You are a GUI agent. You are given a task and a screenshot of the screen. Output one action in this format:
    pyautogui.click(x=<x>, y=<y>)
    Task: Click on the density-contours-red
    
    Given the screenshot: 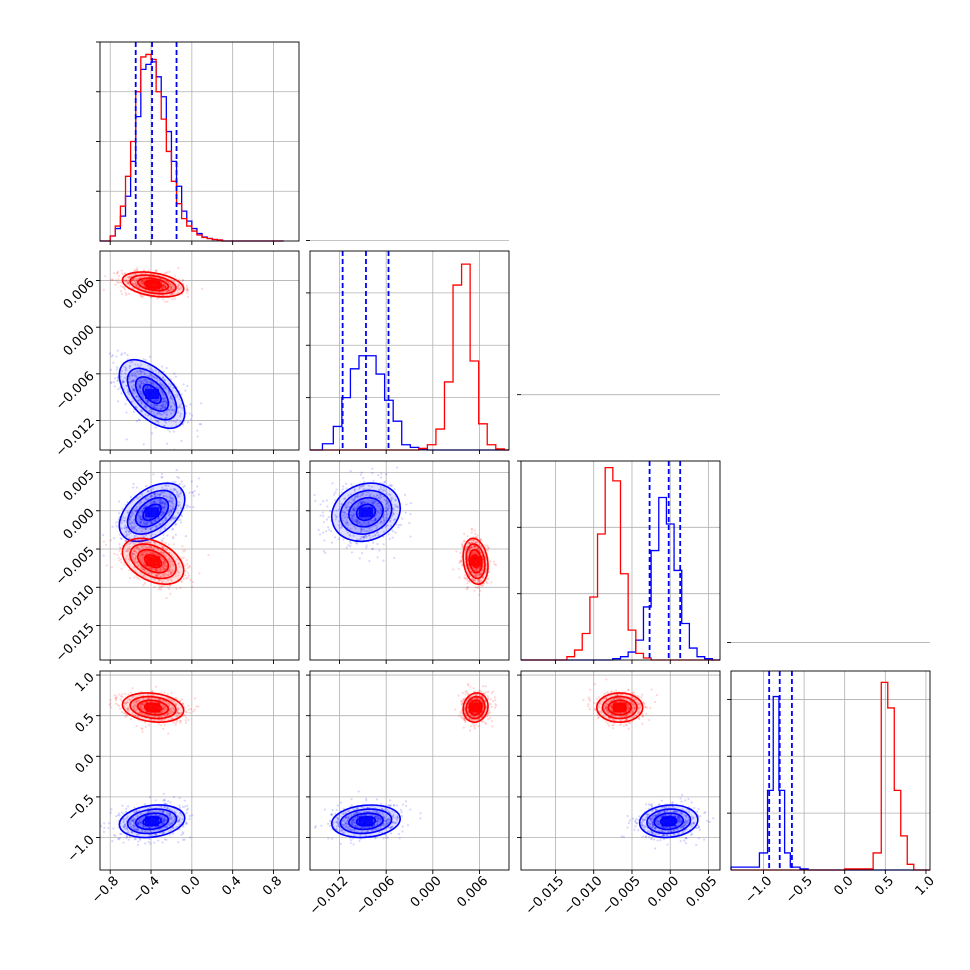 What is the action you would take?
    pyautogui.click(x=153, y=561)
    